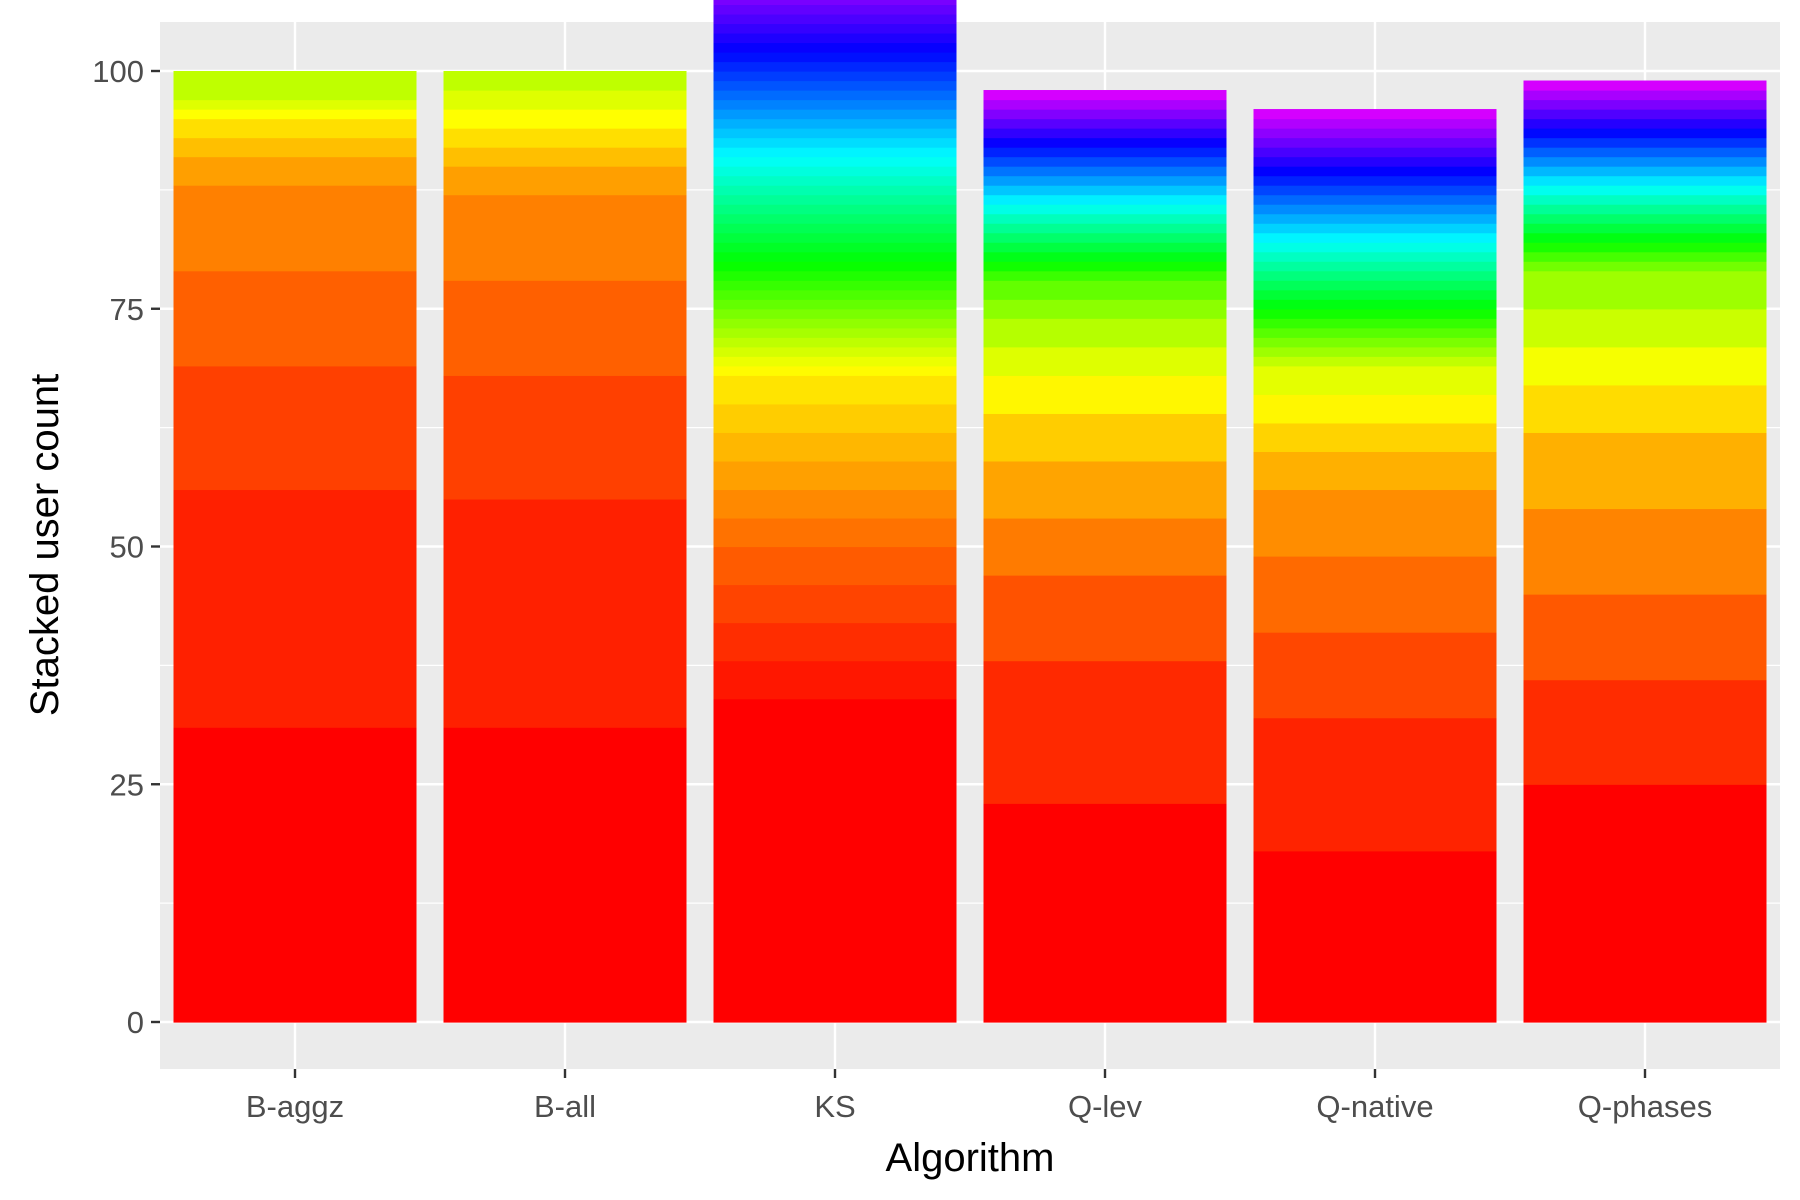 The image size is (1800, 1200). I want to click on x-tick-label: B-aggz, so click(295, 1106).